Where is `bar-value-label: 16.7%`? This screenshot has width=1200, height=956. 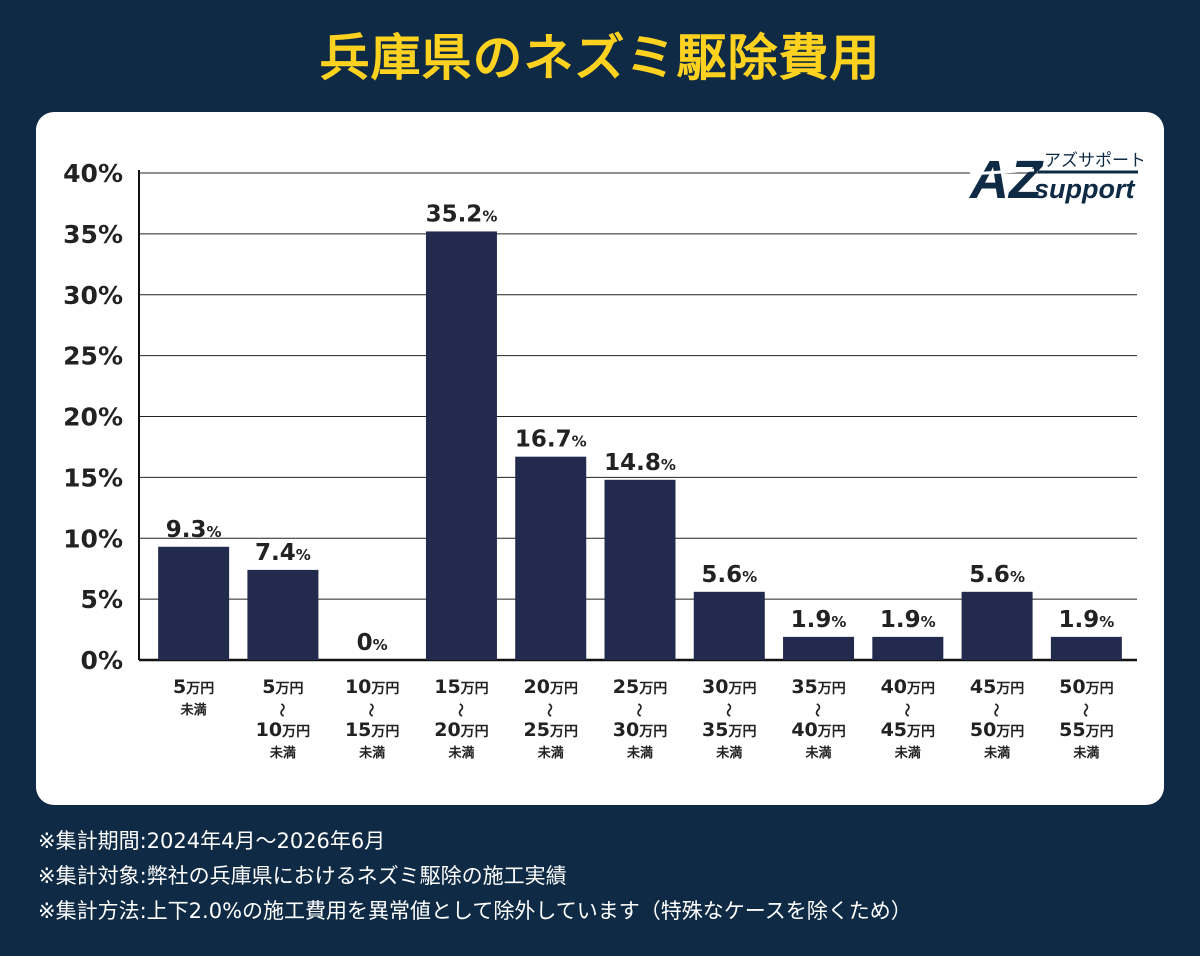
bar-value-label: 16.7% is located at coordinates (551, 440).